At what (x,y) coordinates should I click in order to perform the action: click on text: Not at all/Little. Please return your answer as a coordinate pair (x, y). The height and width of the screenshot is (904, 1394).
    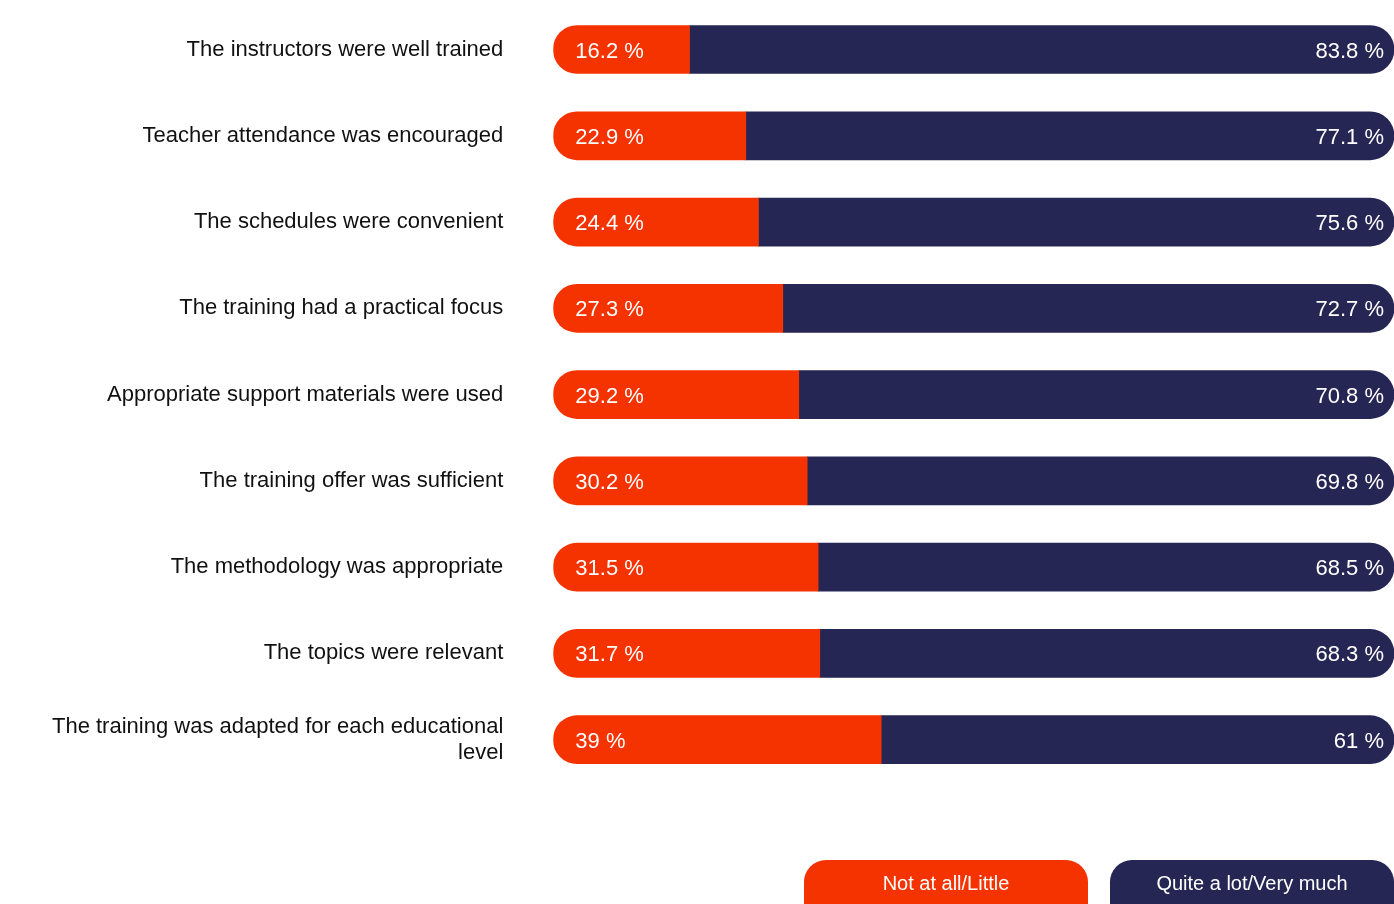
    Looking at the image, I should click on (946, 882).